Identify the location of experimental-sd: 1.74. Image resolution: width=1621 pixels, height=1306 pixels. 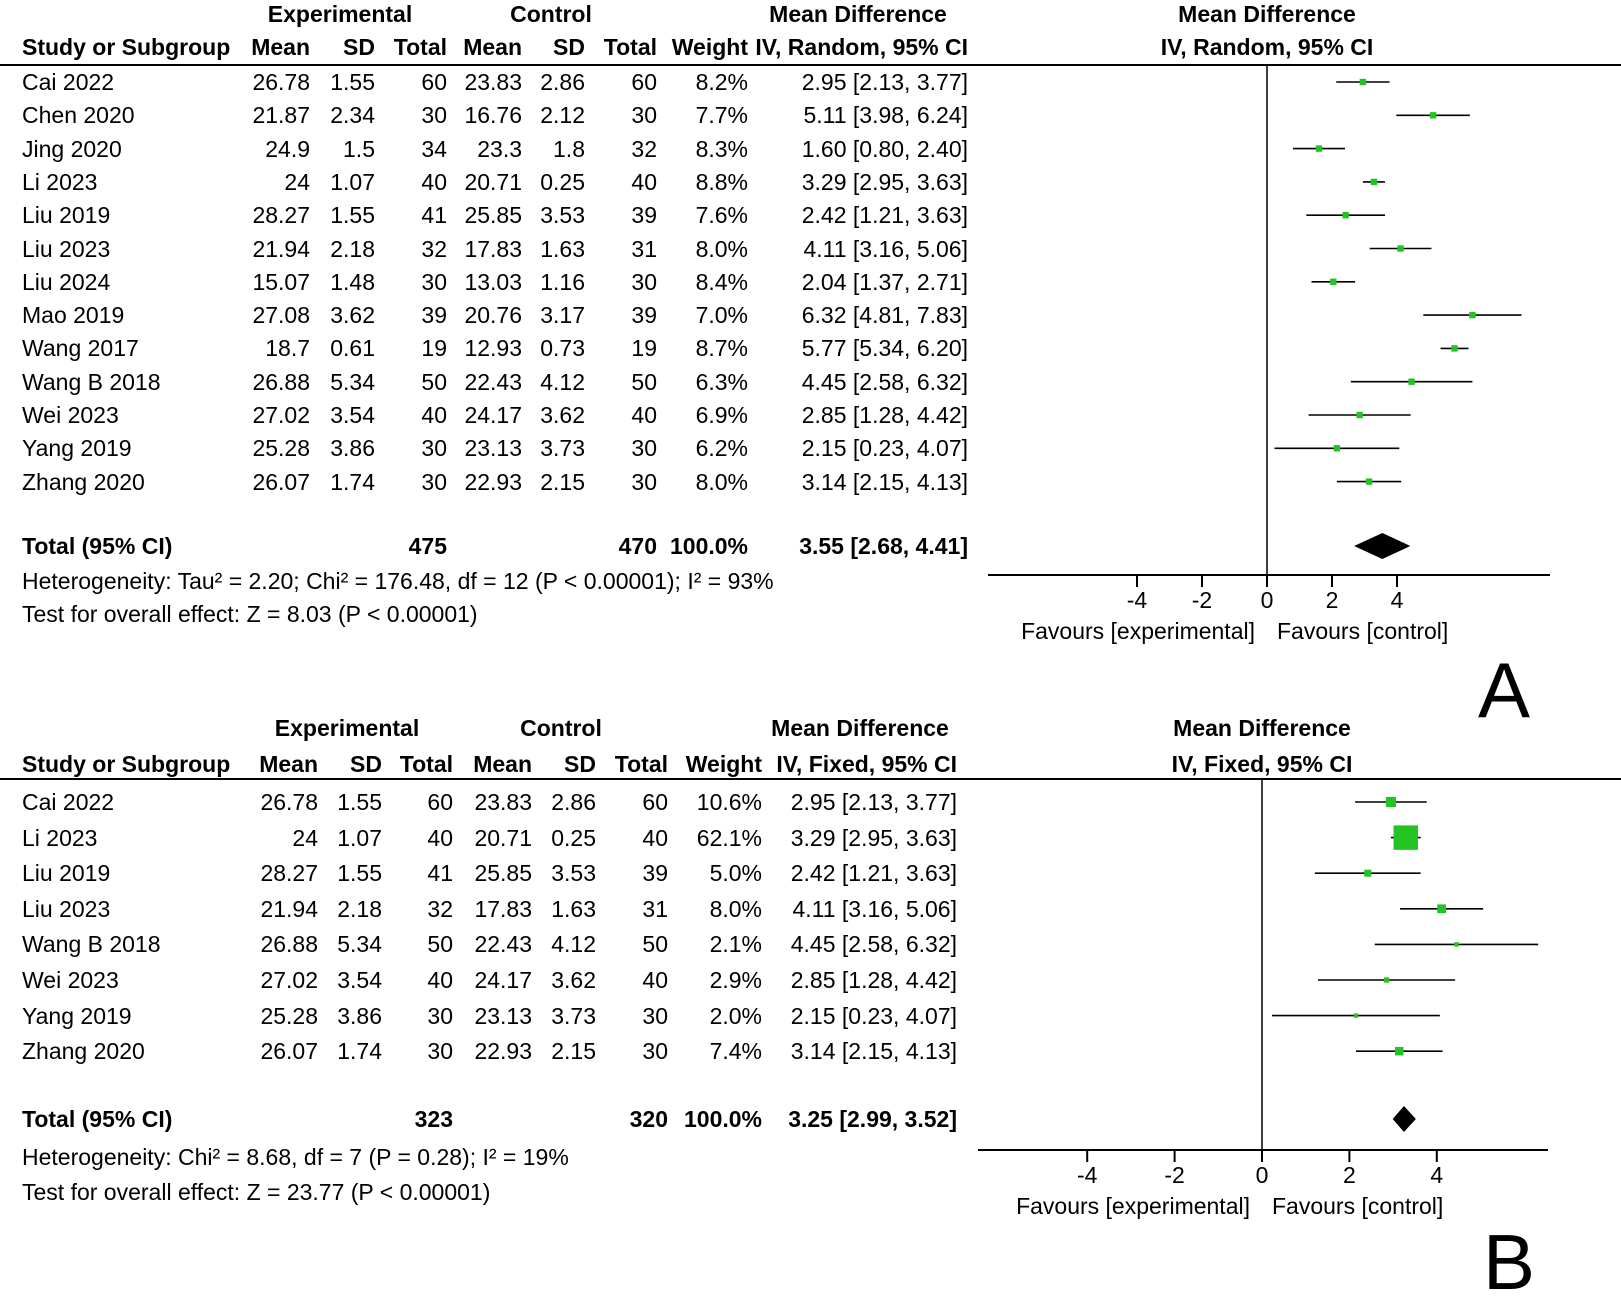
(359, 1051).